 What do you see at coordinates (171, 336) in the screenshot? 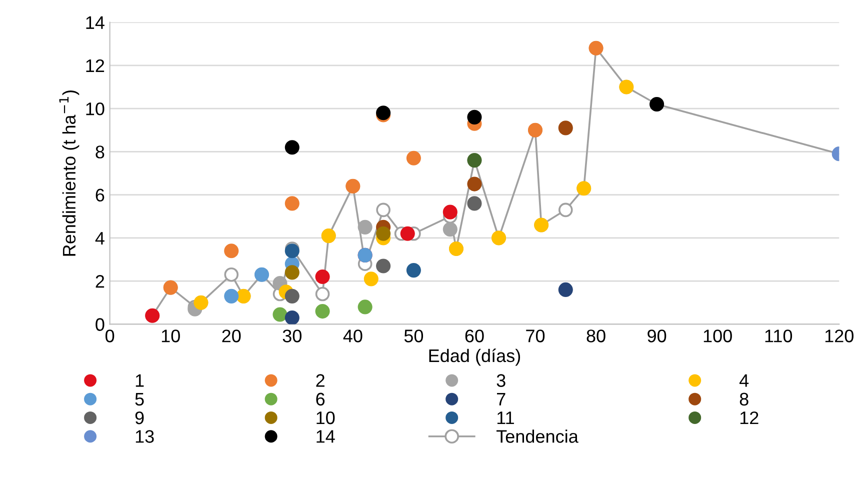
I see `x-tick-label: 10` at bounding box center [171, 336].